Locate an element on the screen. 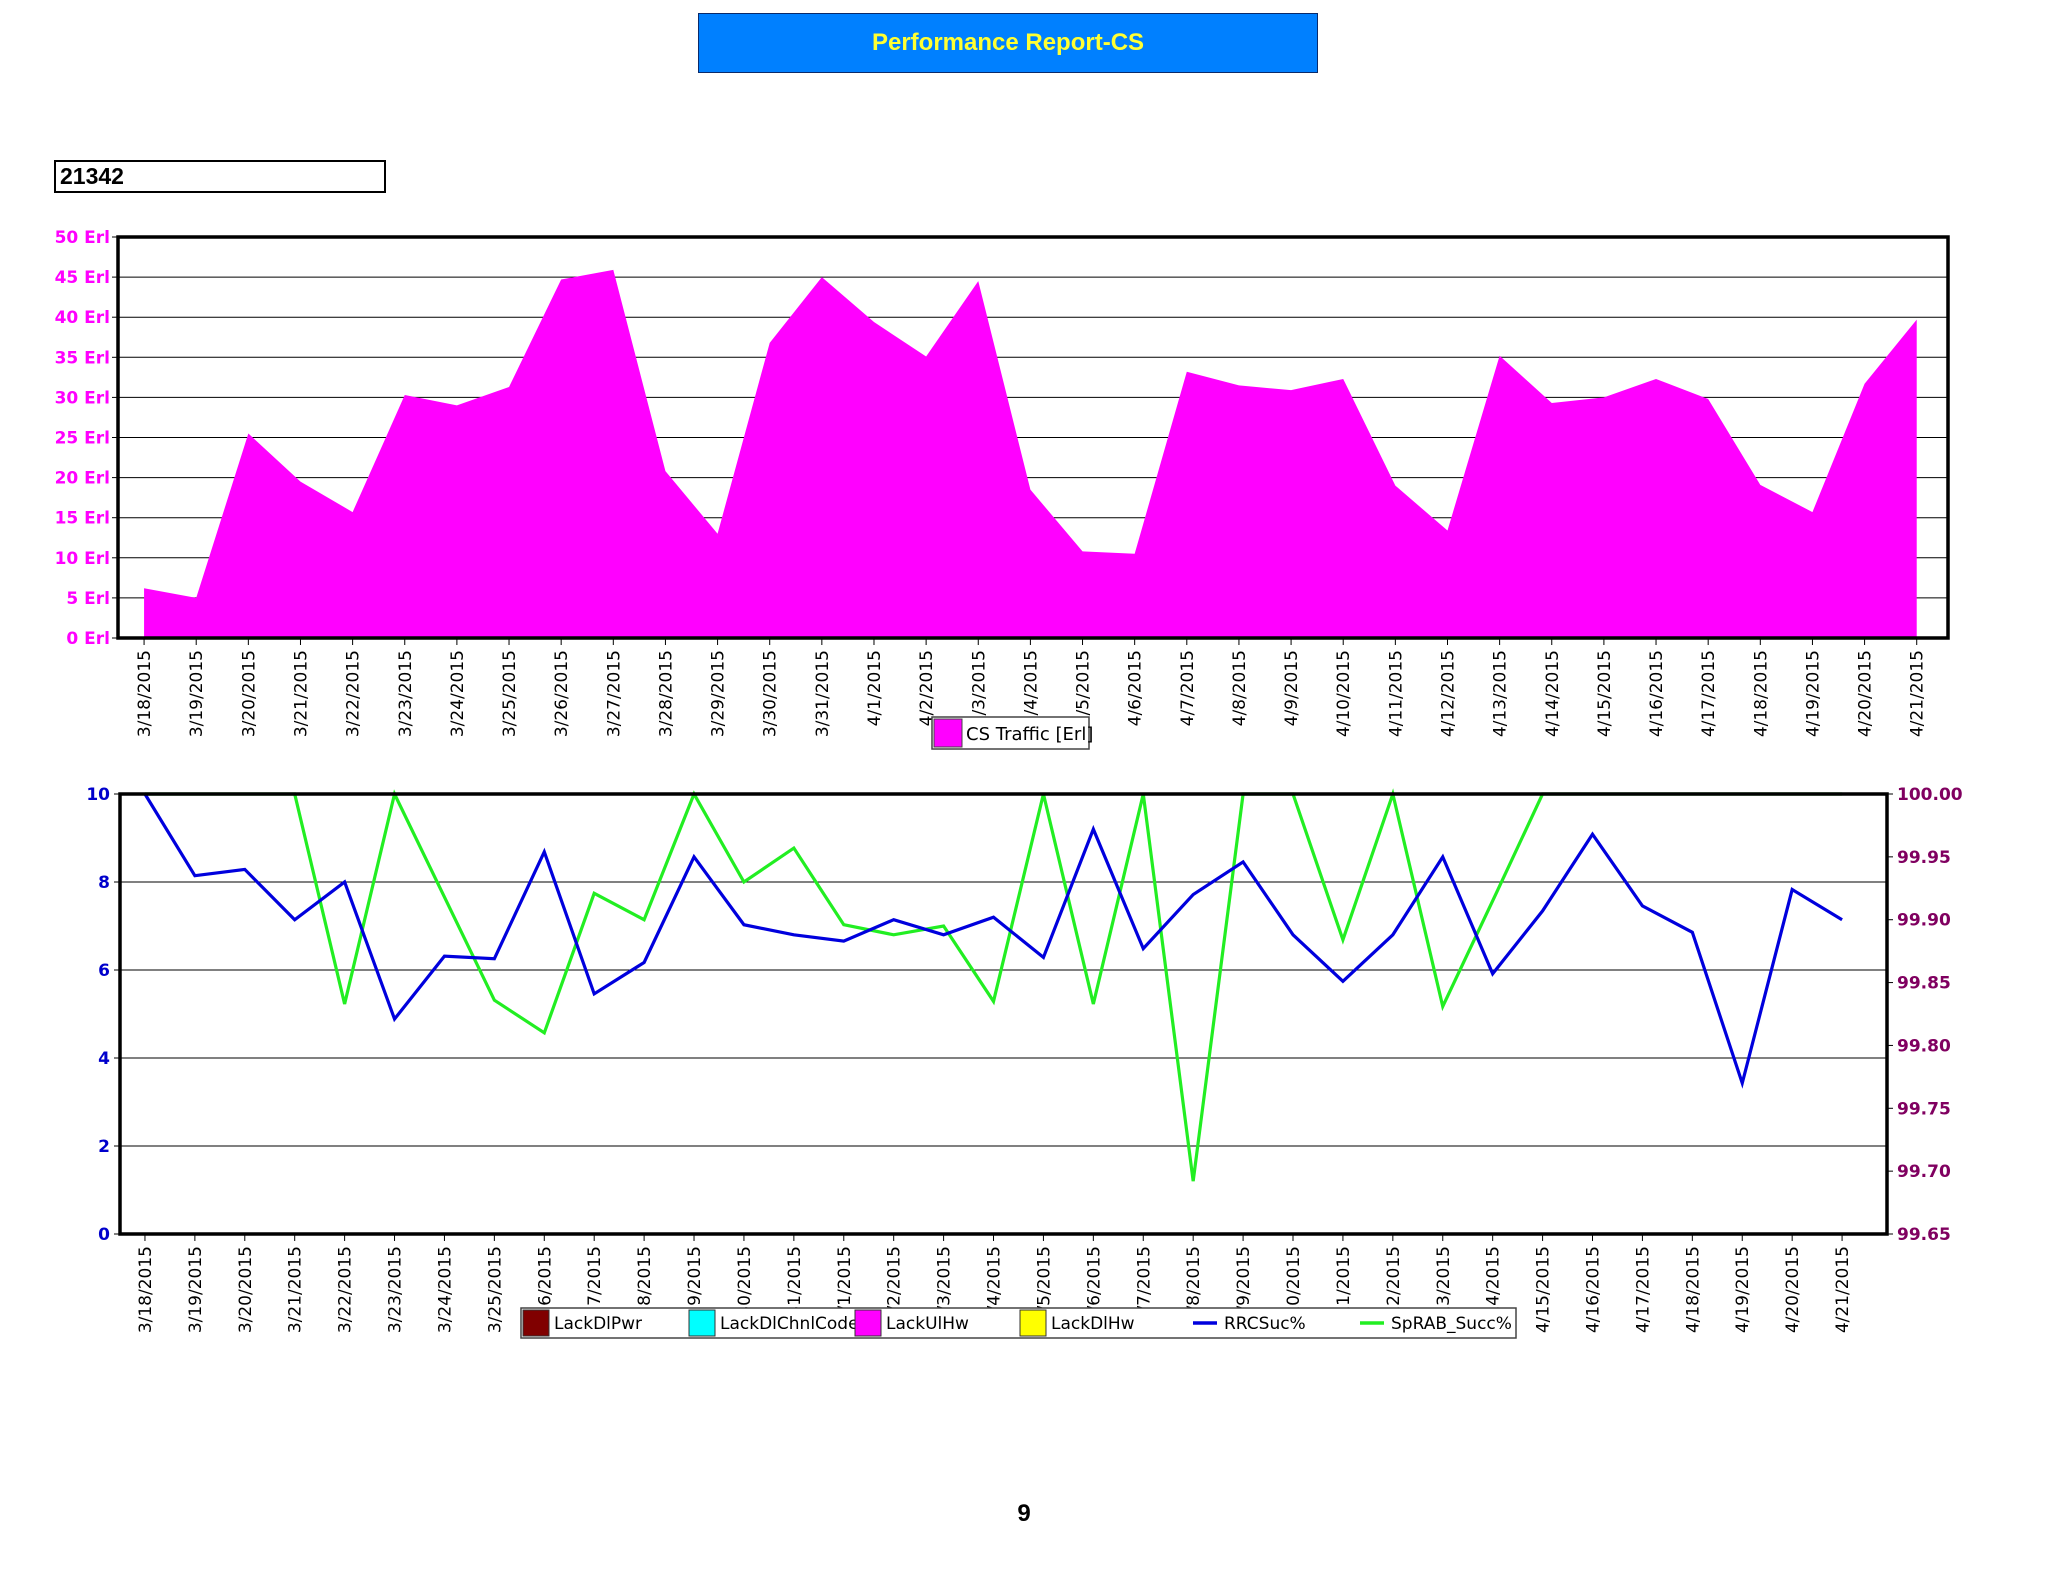  y-tick-label-right: 99.75 is located at coordinates (1924, 1109).